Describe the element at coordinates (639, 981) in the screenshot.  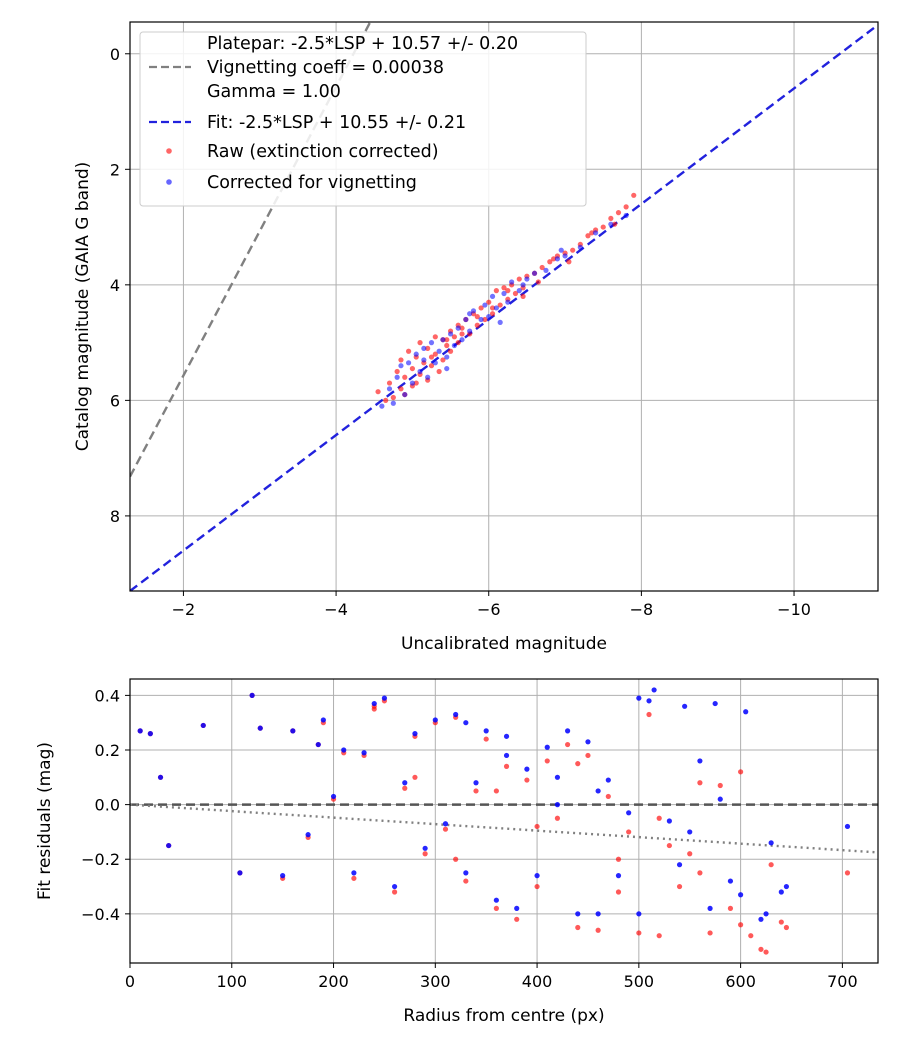
I see `x-tick-label: 500` at that location.